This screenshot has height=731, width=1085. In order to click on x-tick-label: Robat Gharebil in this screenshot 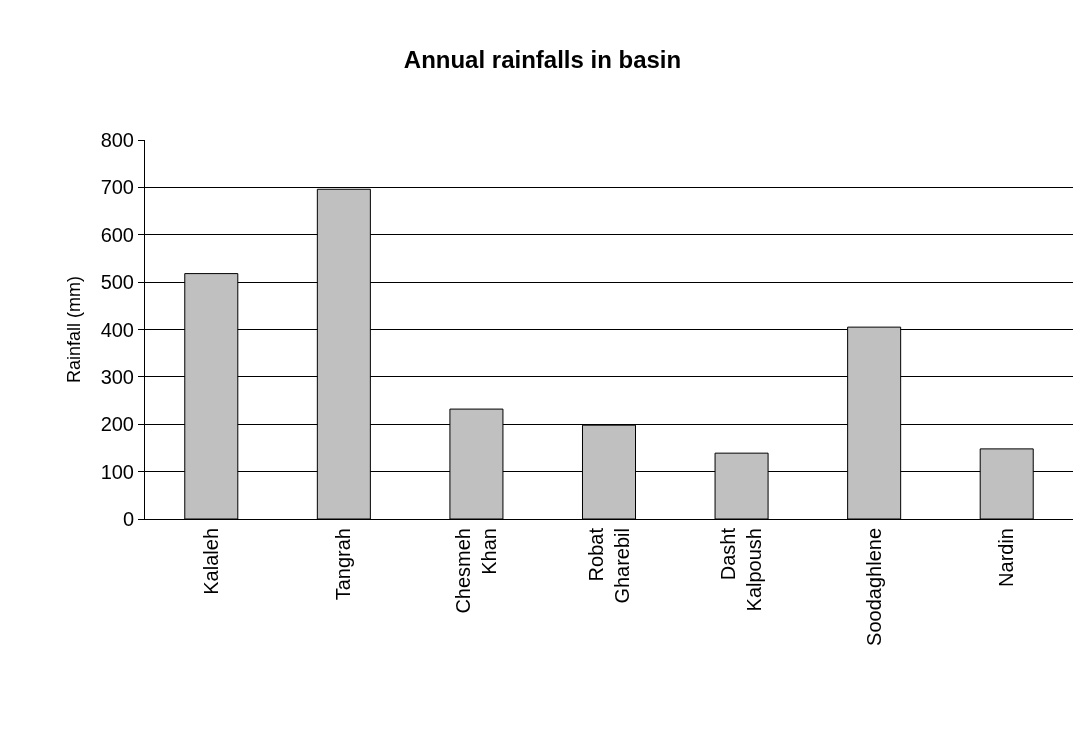, I will do `click(608, 565)`.